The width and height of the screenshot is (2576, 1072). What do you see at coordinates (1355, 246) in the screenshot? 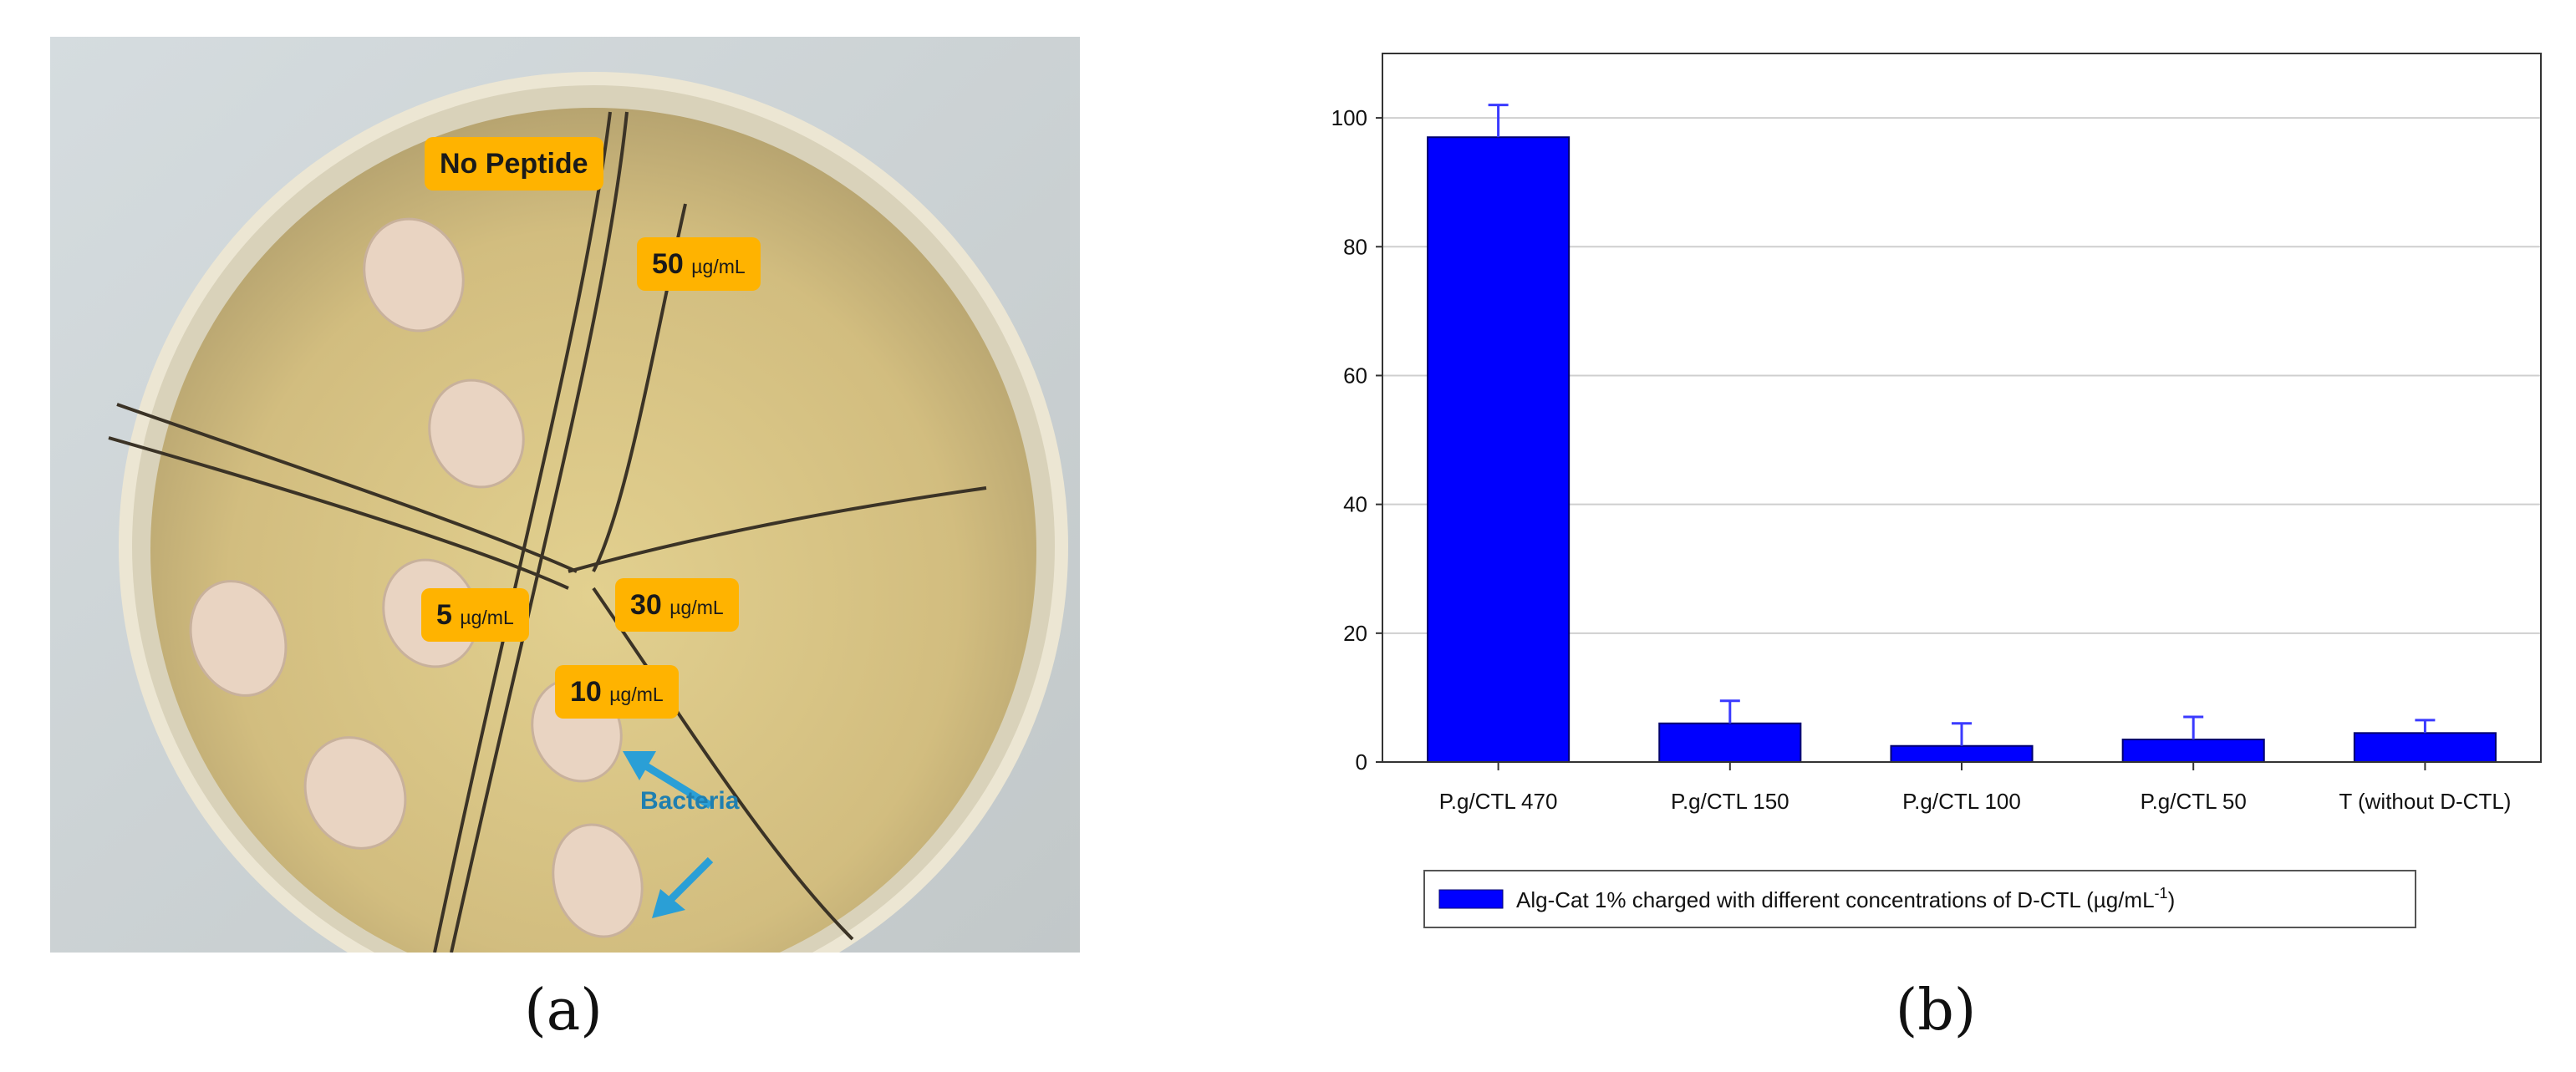
I see `y-tick-label-80: 80` at bounding box center [1355, 246].